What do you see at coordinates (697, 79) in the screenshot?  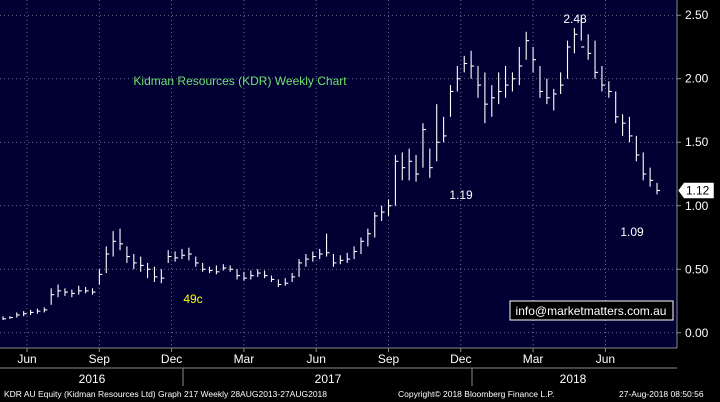 I see `y-tick-label: 2.00` at bounding box center [697, 79].